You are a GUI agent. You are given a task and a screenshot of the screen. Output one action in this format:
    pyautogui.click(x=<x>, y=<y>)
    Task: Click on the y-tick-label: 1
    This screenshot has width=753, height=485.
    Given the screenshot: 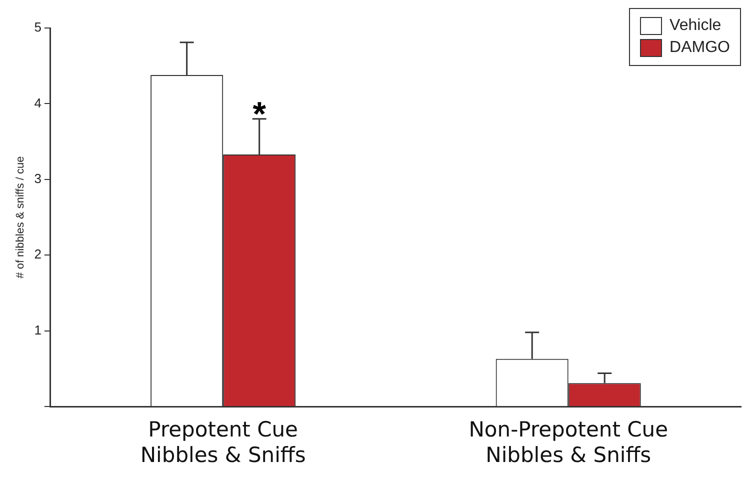 What is the action you would take?
    pyautogui.click(x=38, y=330)
    